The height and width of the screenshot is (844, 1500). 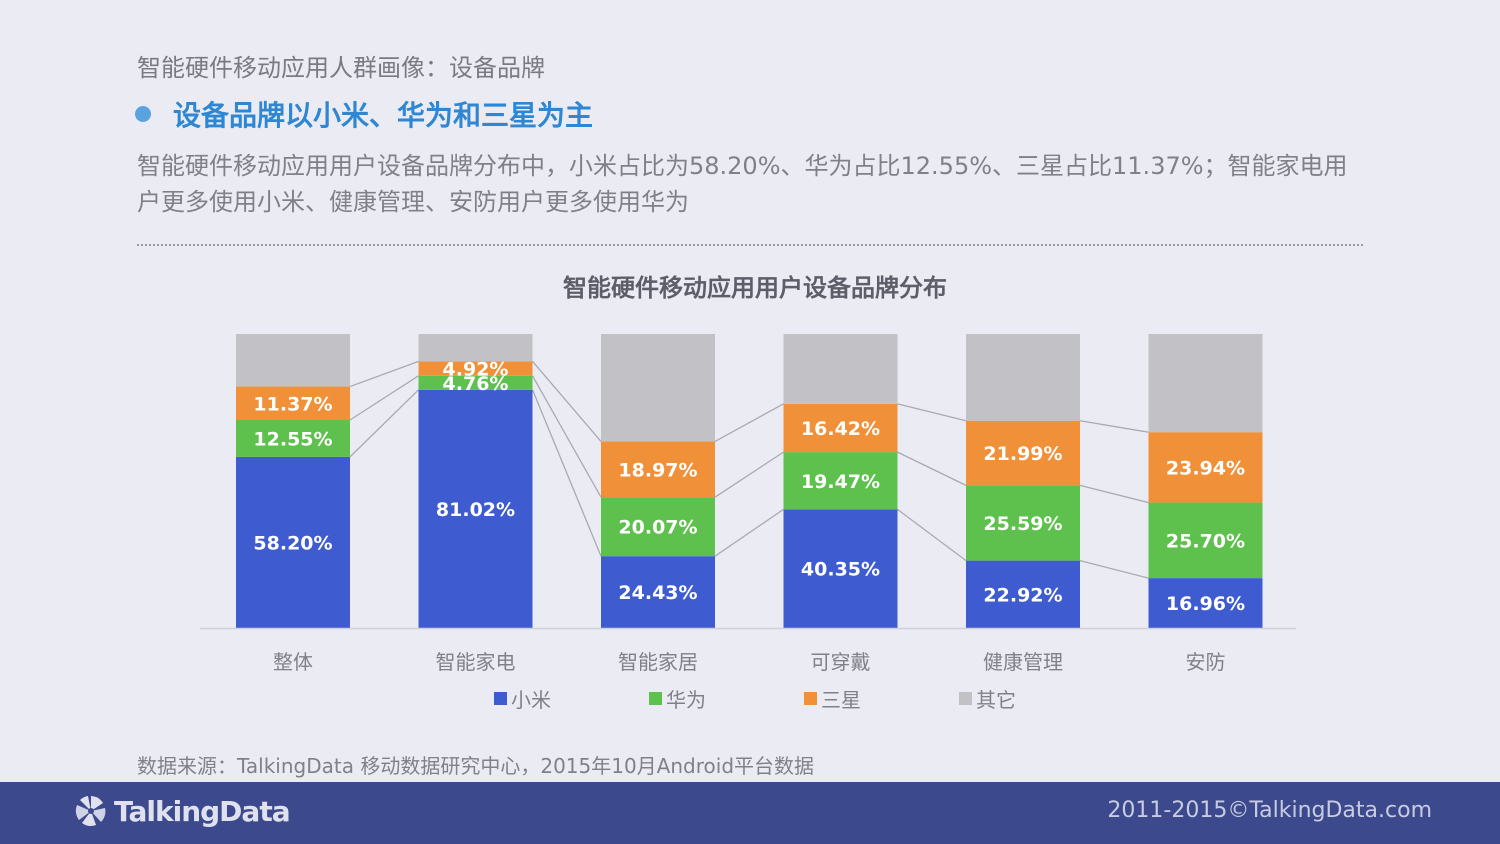 What do you see at coordinates (655, 698) in the screenshot?
I see `legend-swatch-huawei` at bounding box center [655, 698].